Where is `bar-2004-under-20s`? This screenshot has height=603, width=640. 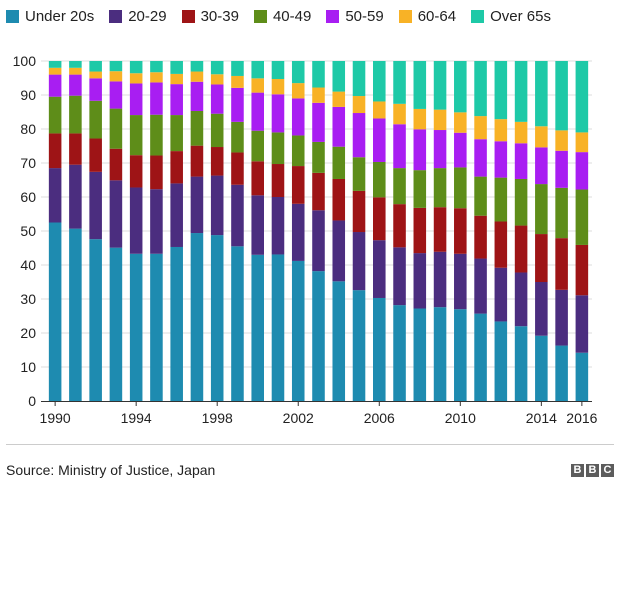 bar-2004-under-20s is located at coordinates (339, 341).